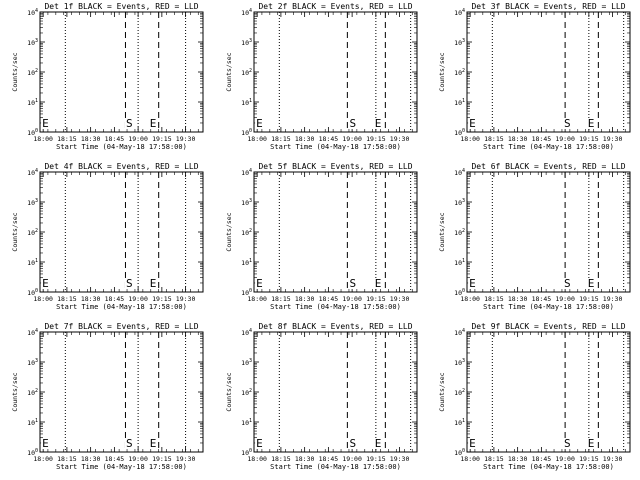 This screenshot has width=640, height=480. What do you see at coordinates (121, 326) in the screenshot?
I see `panel-title: Det 7f BLACK = Events, RED = LLD` at bounding box center [121, 326].